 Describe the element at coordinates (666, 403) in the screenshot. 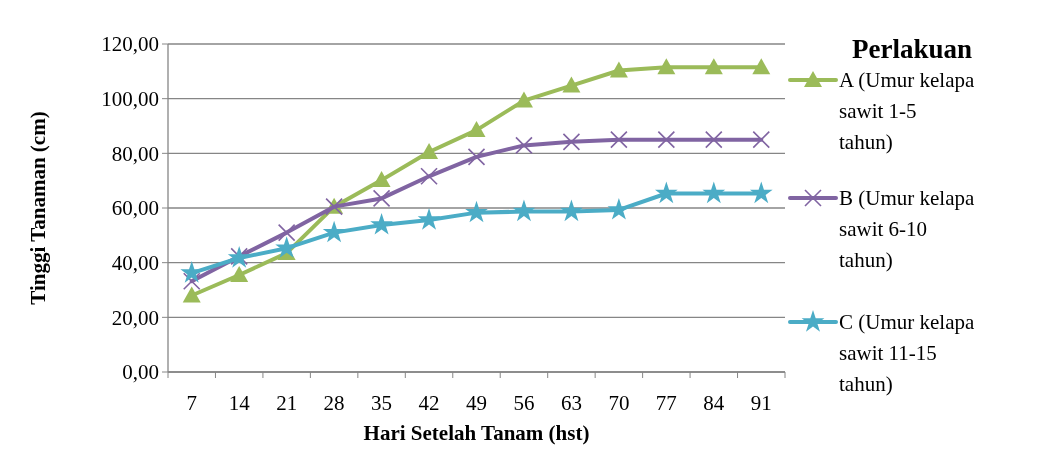

I see `x-tick-label: 77` at that location.